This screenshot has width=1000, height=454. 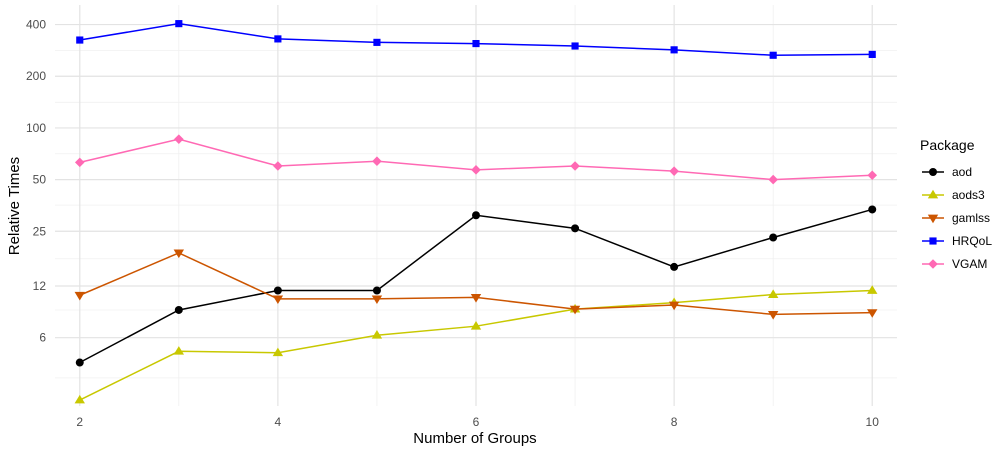 I want to click on legend-label: aods3, so click(x=968, y=195).